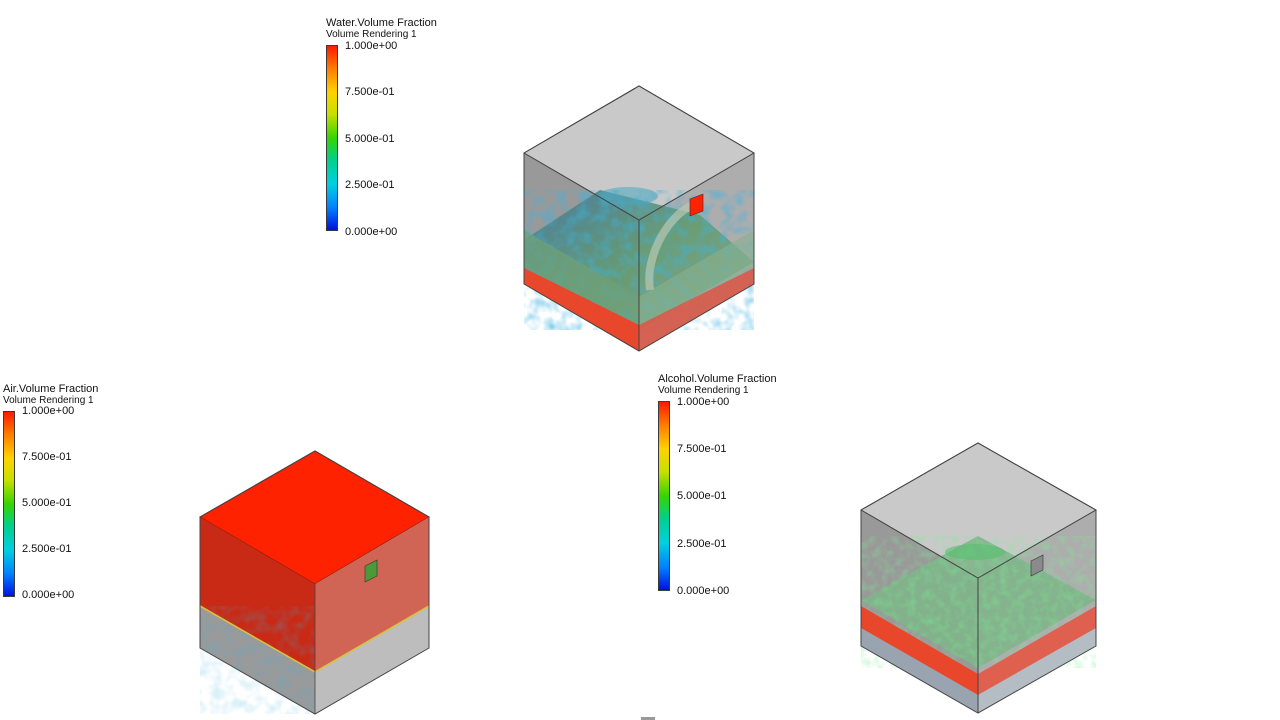  I want to click on viewport-handle, so click(648, 718).